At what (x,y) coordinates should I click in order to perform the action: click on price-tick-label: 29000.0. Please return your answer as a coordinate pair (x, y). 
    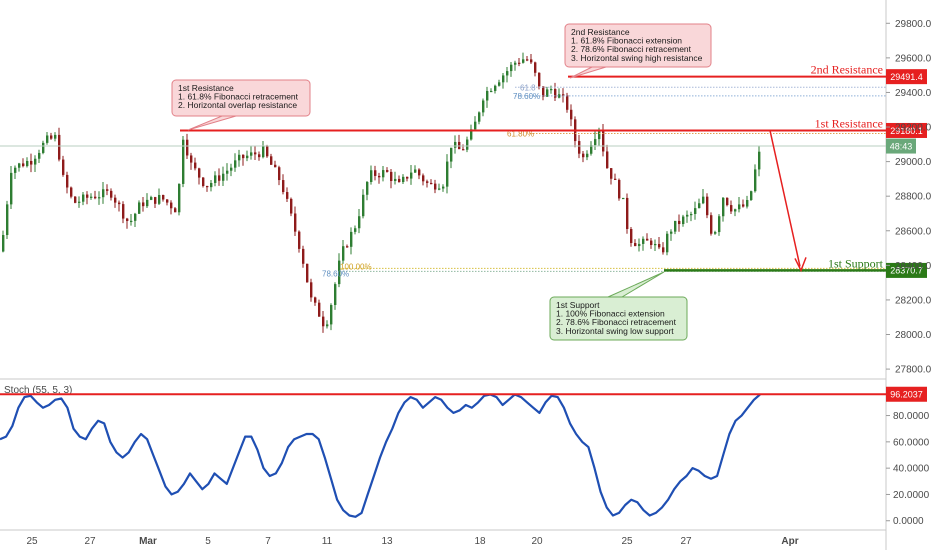
    Looking at the image, I should click on (913, 162).